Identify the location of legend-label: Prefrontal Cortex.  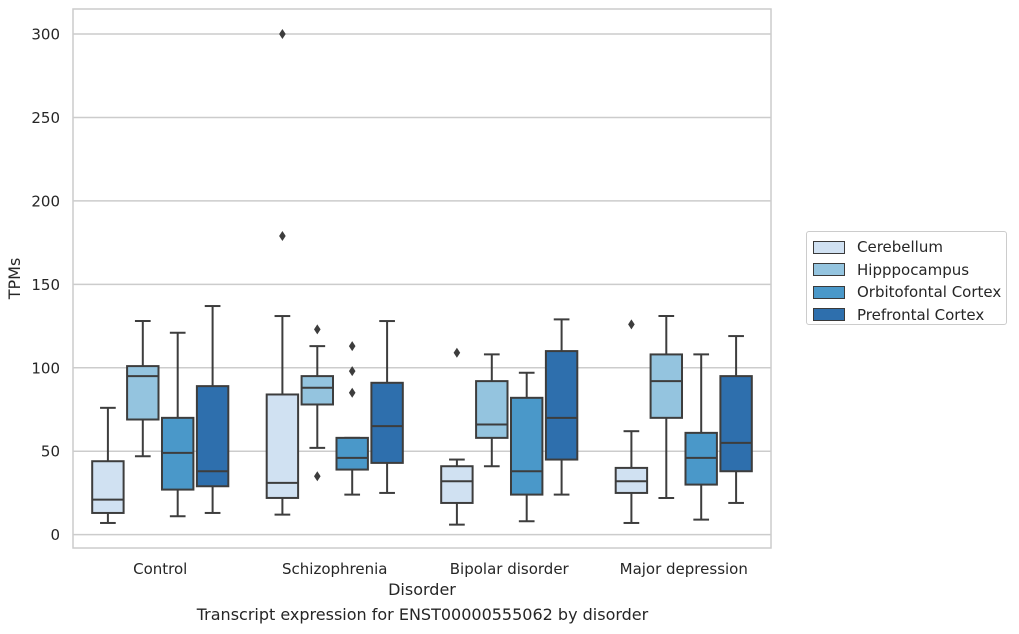
(921, 314).